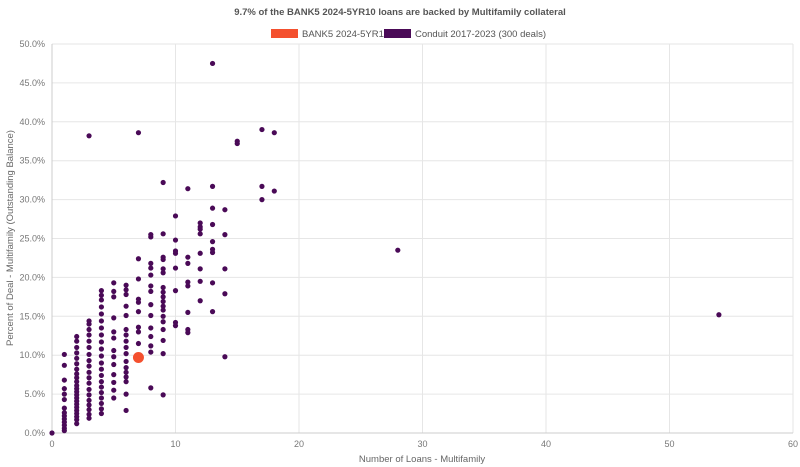 This screenshot has height=467, width=800. I want to click on y-tick-label: 5.0%, so click(34, 394).